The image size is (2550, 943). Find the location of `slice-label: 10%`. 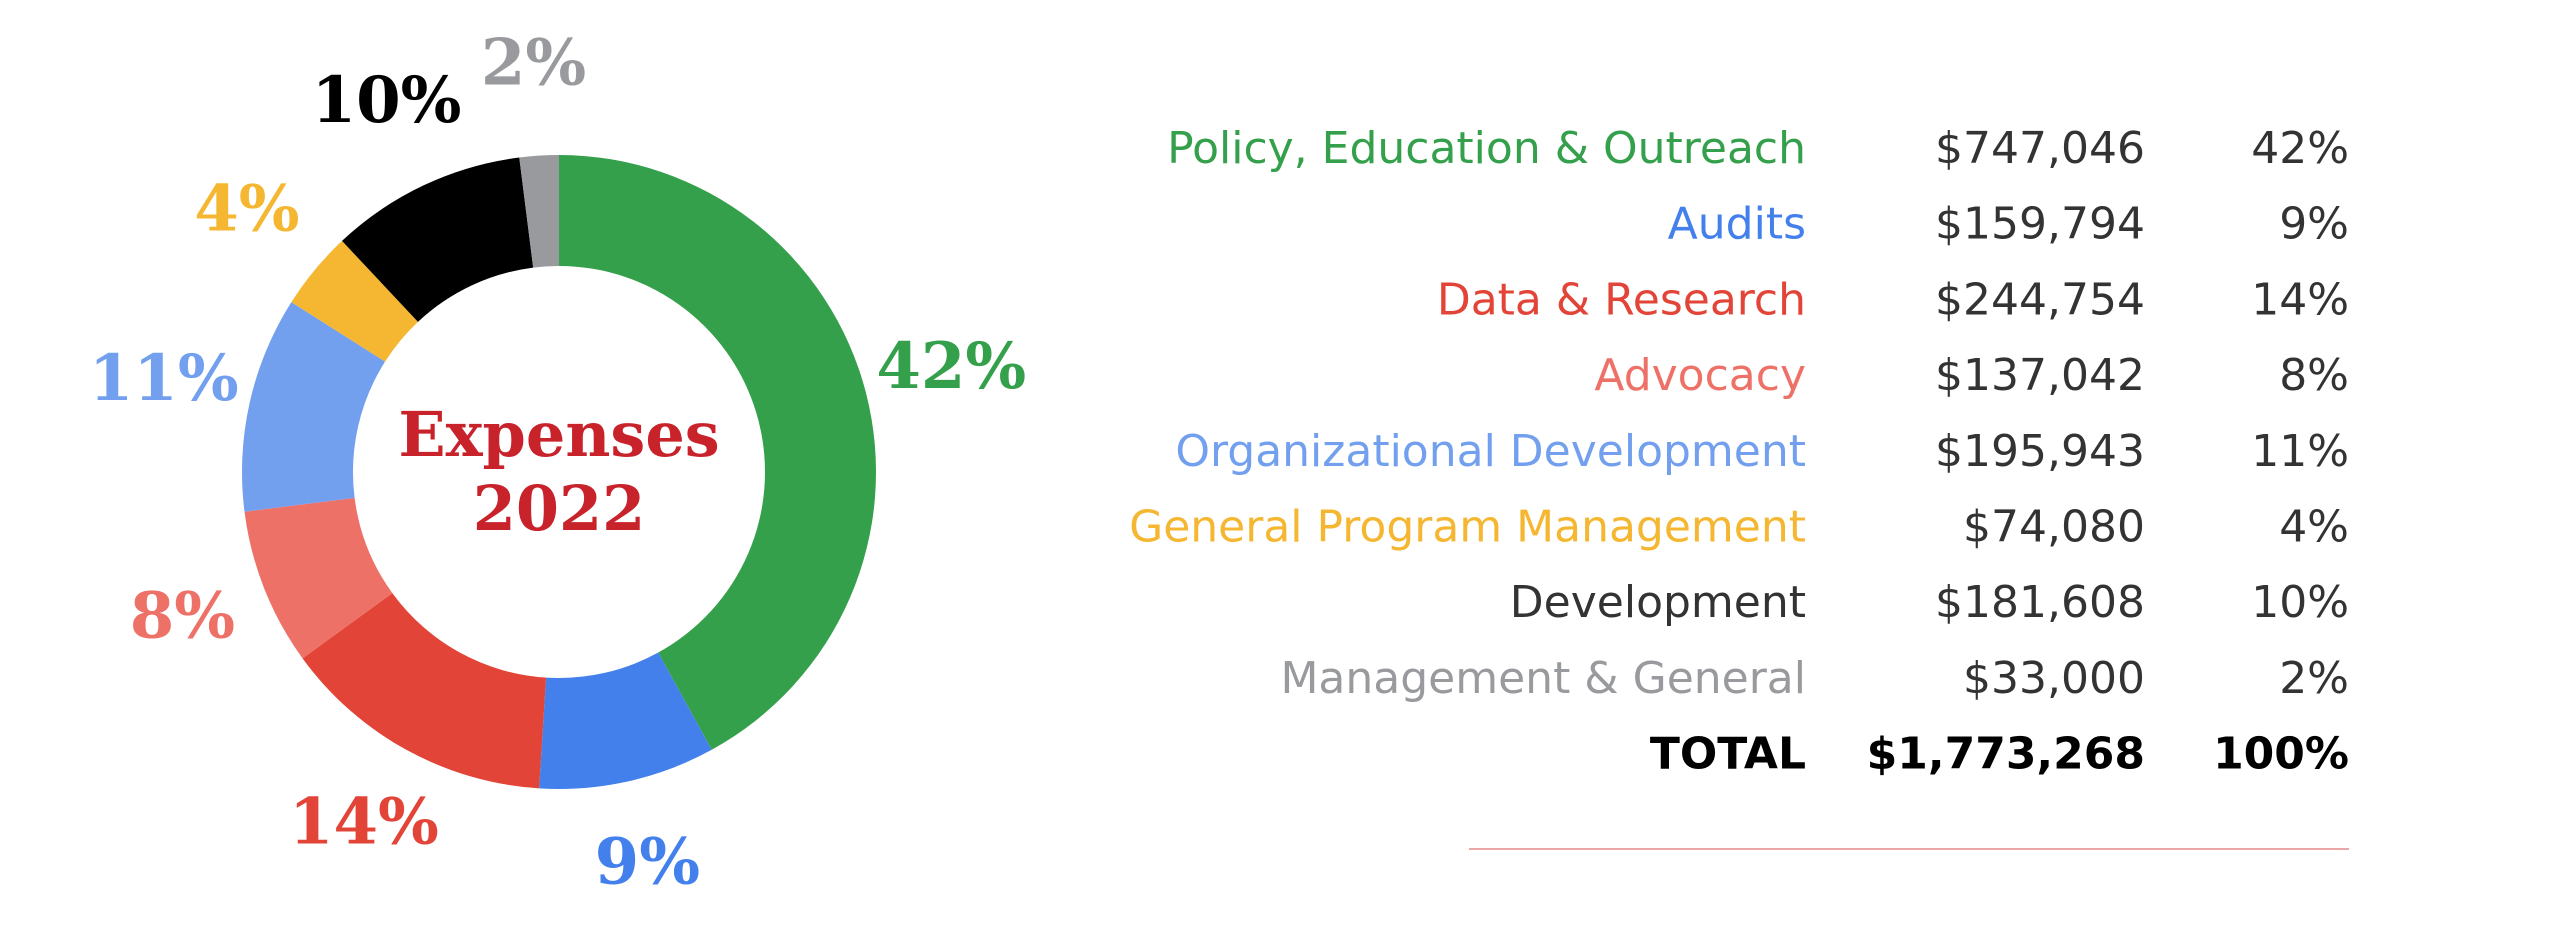

slice-label: 10% is located at coordinates (387, 100).